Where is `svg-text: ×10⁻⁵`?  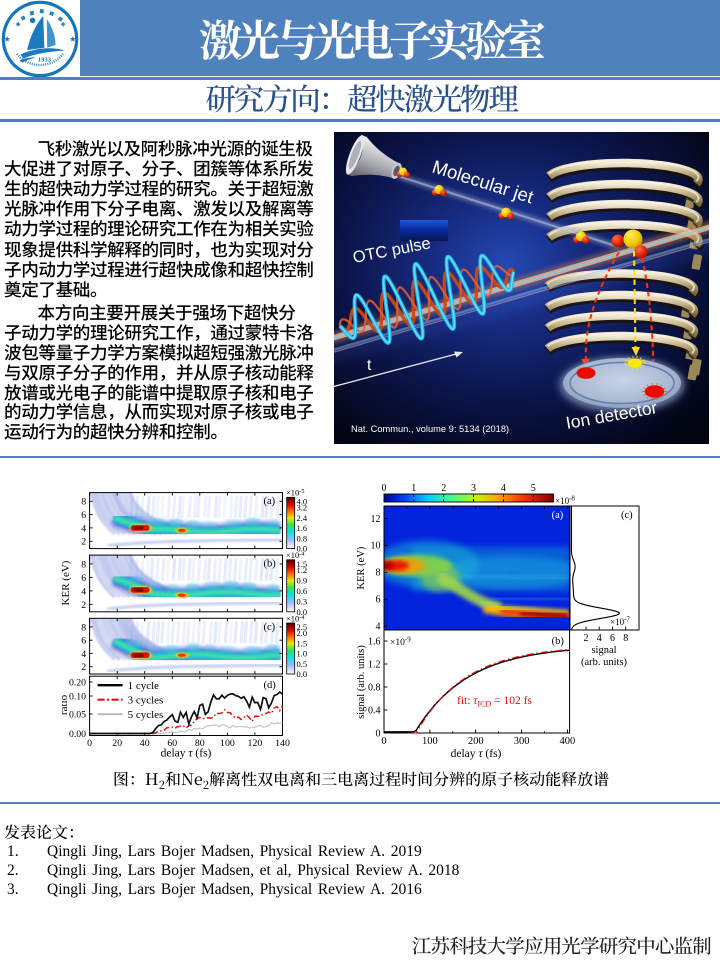
svg-text: ×10⁻⁵ is located at coordinates (295, 493).